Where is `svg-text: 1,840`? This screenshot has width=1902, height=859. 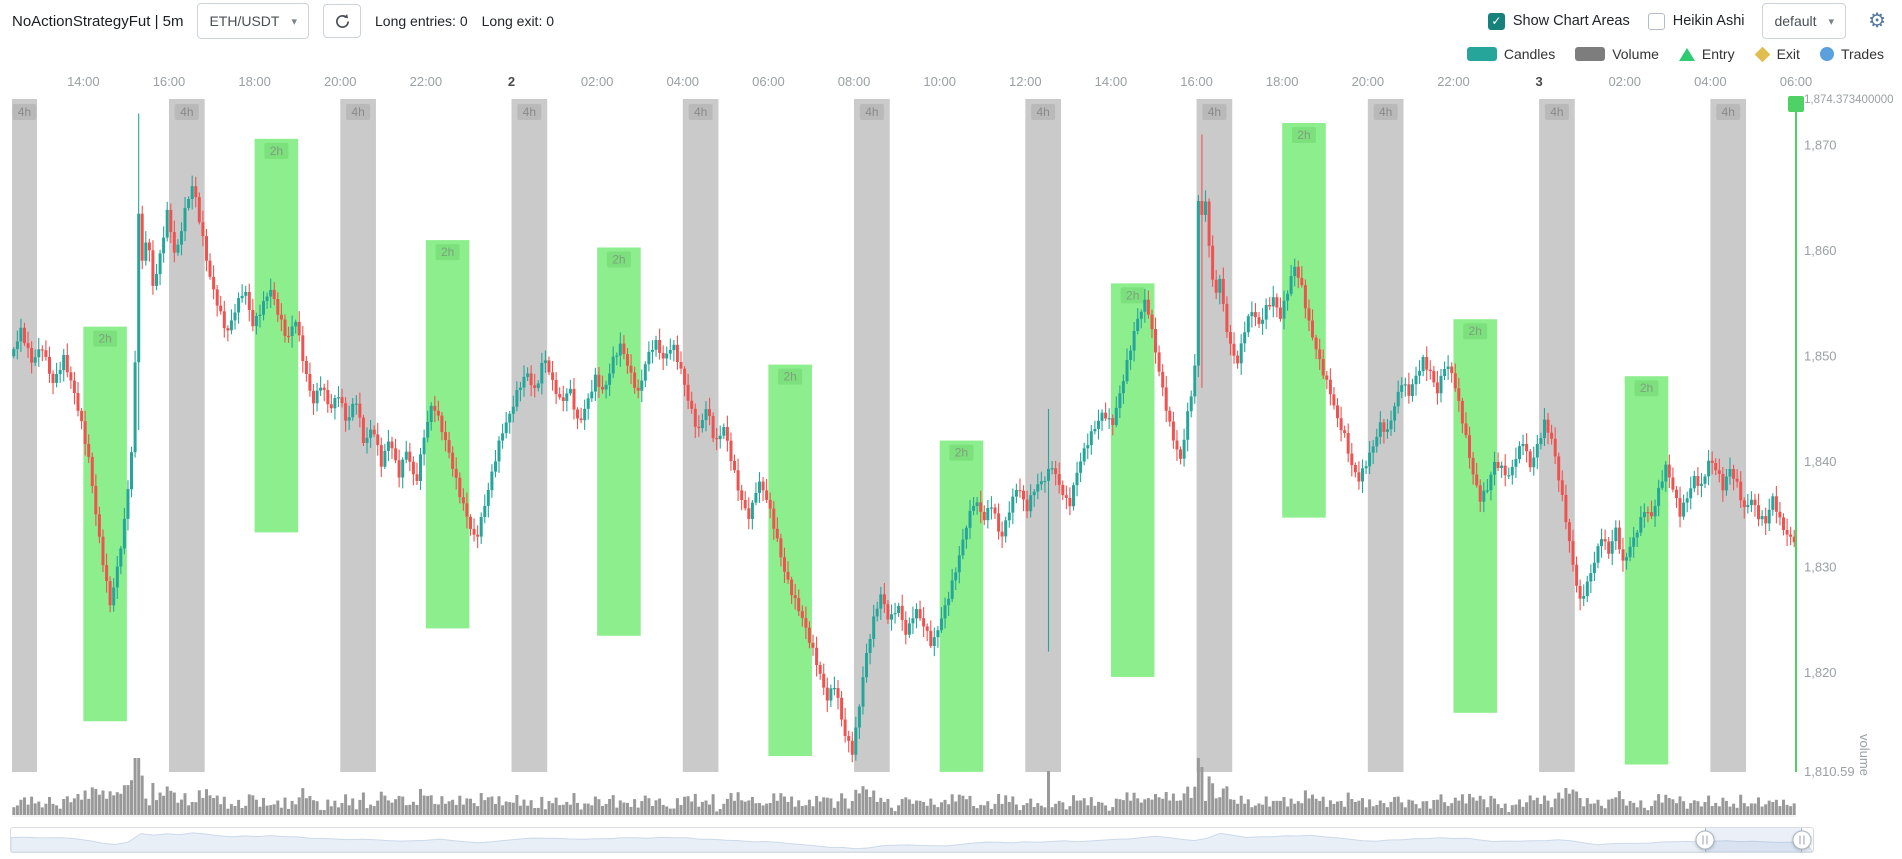
svg-text: 1,840 is located at coordinates (1820, 461).